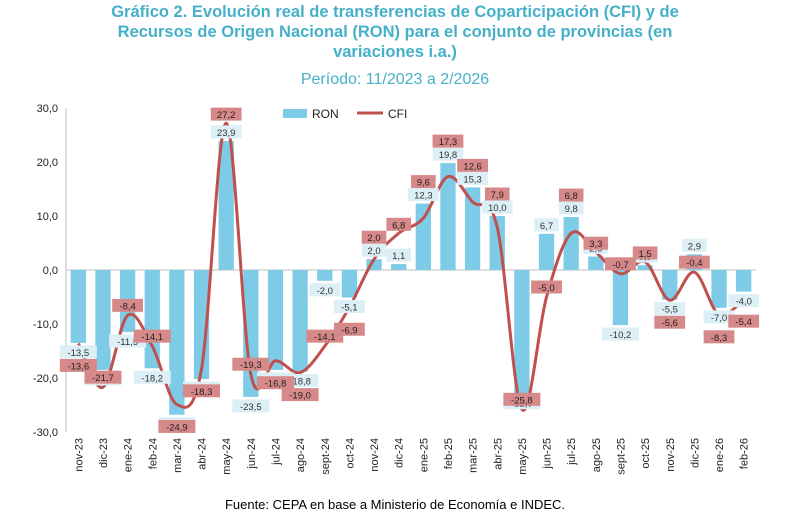 Image resolution: width=790 pixels, height=518 pixels. What do you see at coordinates (127, 306) in the screenshot?
I see `cfi-data-label-text: -8,4` at bounding box center [127, 306].